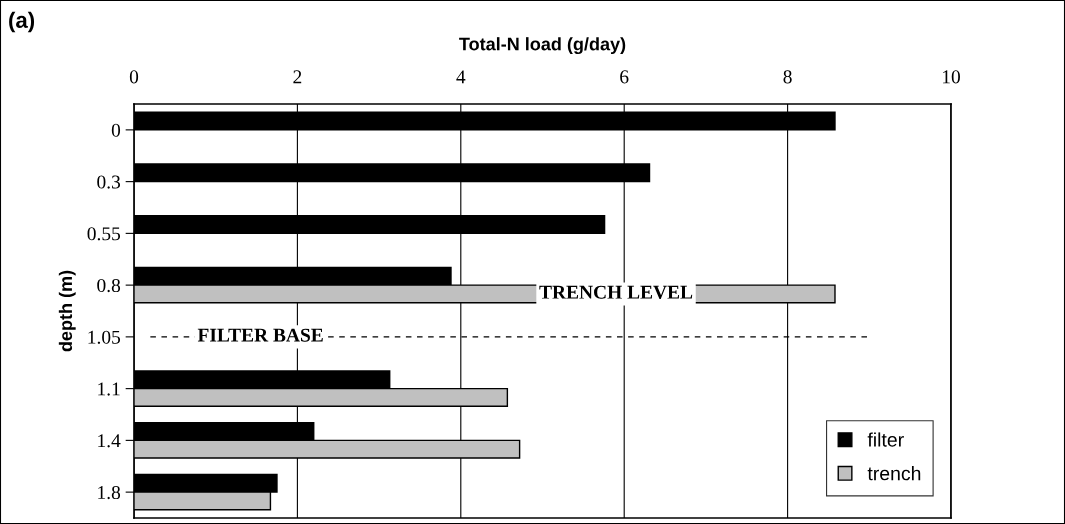  What do you see at coordinates (885, 439) in the screenshot?
I see `legend-label: filter` at bounding box center [885, 439].